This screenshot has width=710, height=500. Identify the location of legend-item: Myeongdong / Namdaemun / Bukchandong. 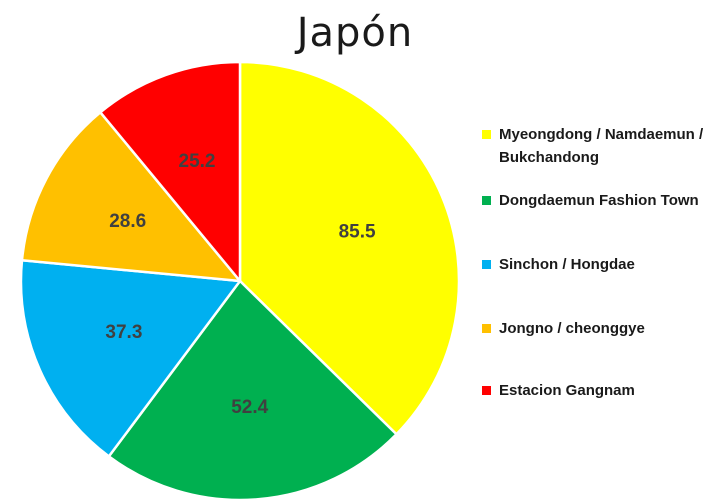
(593, 147).